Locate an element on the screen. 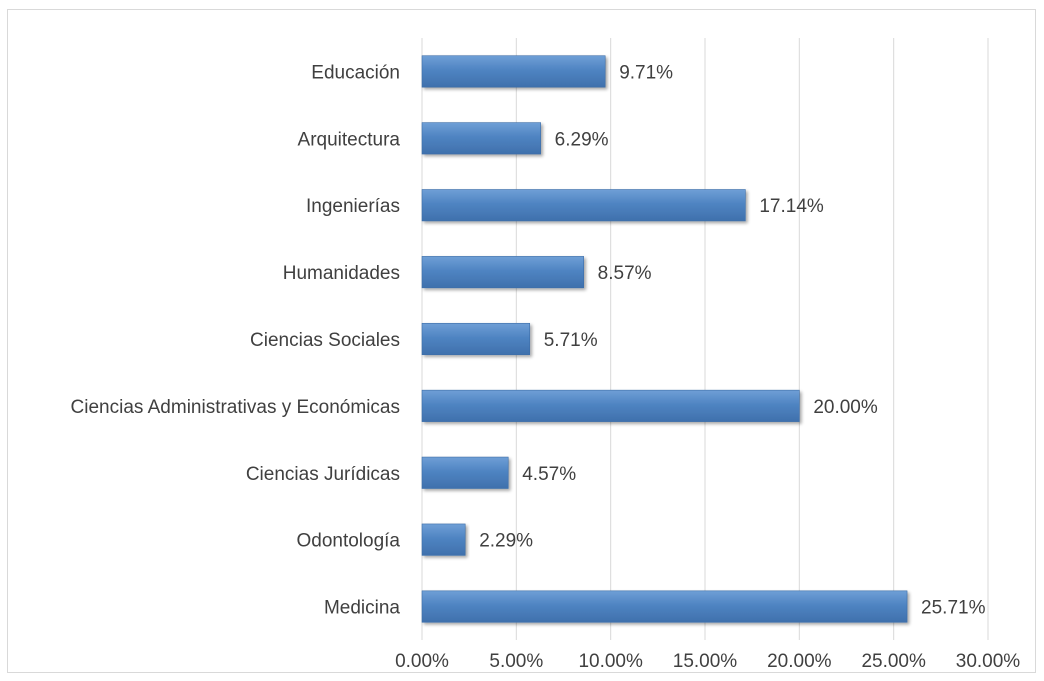  data-label: 5.71% is located at coordinates (571, 340).